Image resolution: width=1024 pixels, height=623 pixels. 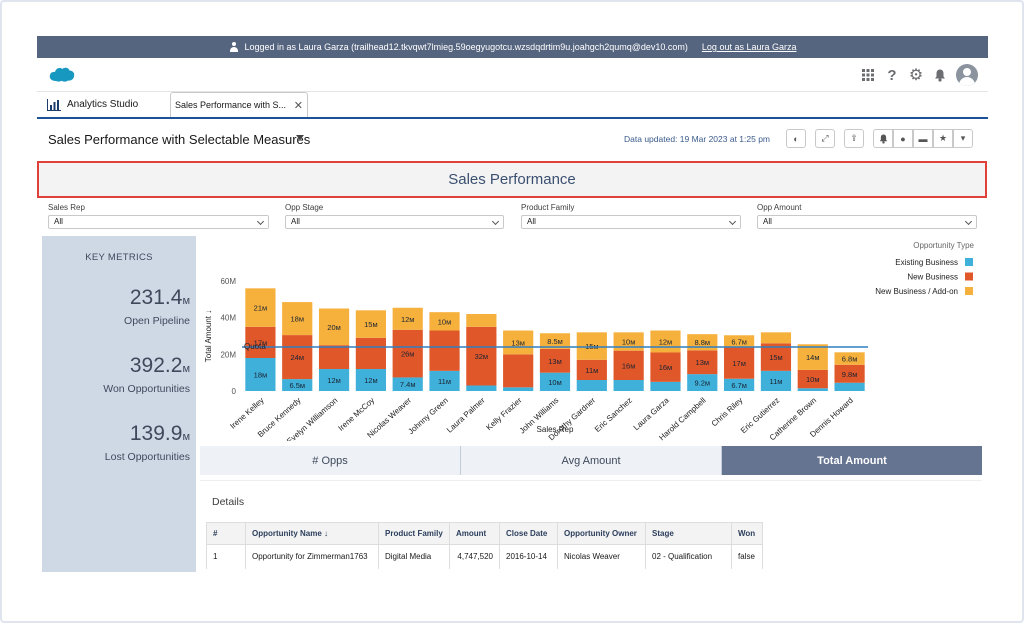 What do you see at coordinates (796, 138) in the screenshot?
I see `palette-icon: ◐` at bounding box center [796, 138].